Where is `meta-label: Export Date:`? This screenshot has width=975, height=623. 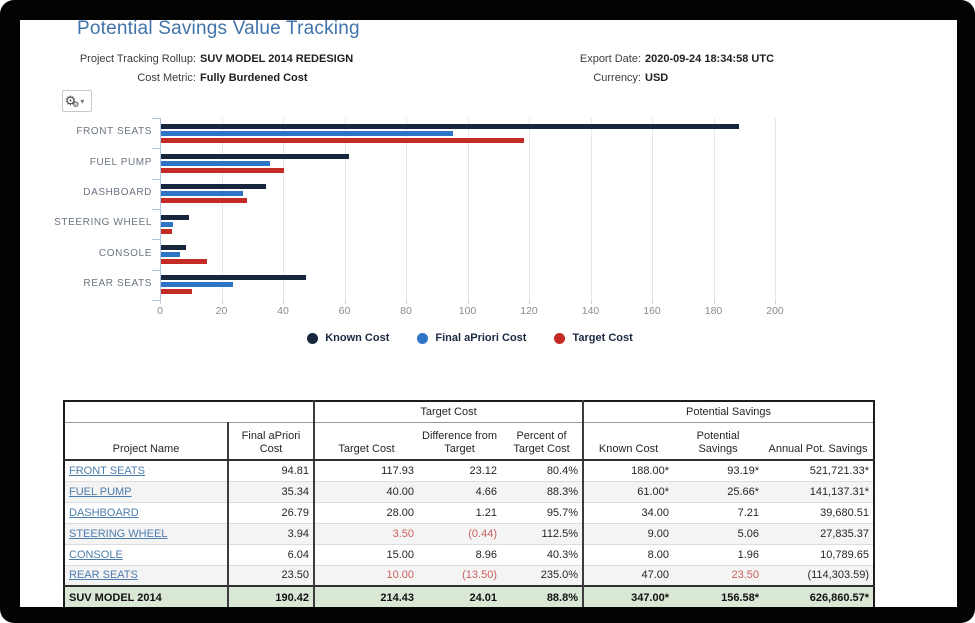 meta-label: Export Date: is located at coordinates (610, 59).